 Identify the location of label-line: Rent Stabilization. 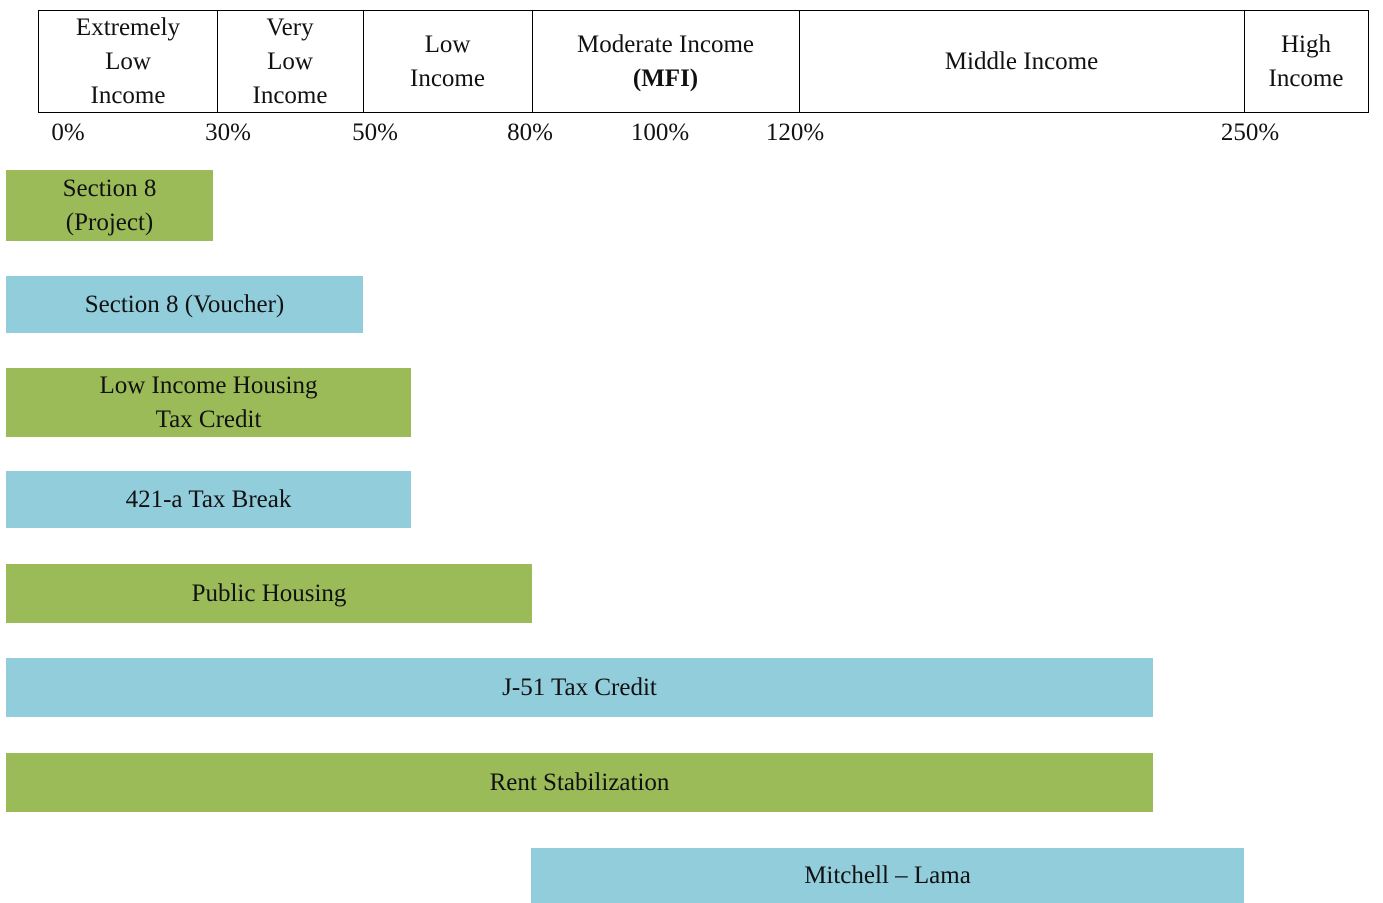
(579, 782).